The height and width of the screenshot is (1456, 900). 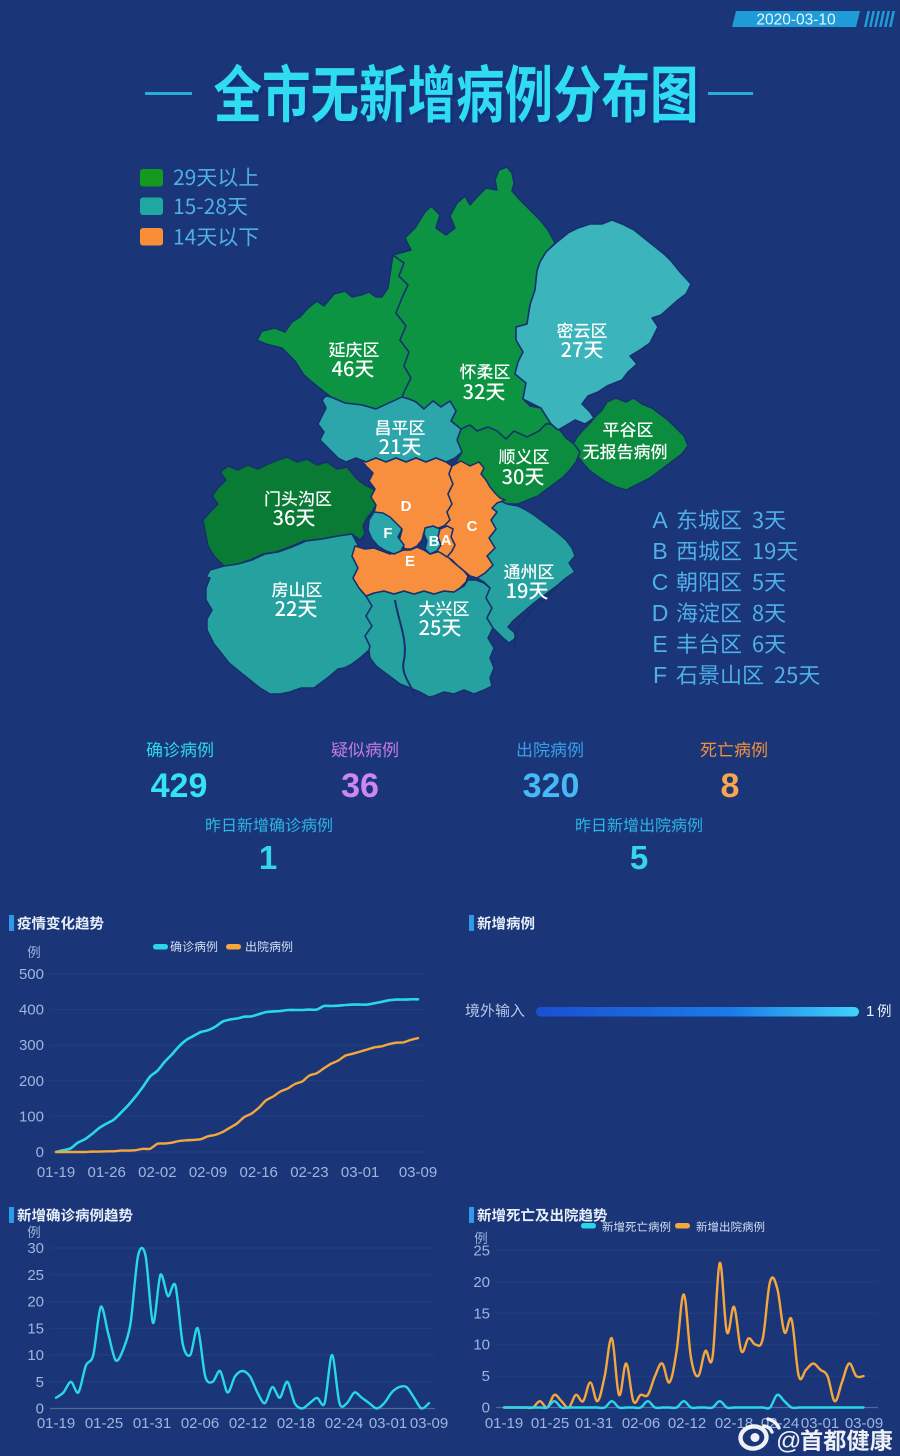 I want to click on svg-text: 320, so click(x=551, y=786).